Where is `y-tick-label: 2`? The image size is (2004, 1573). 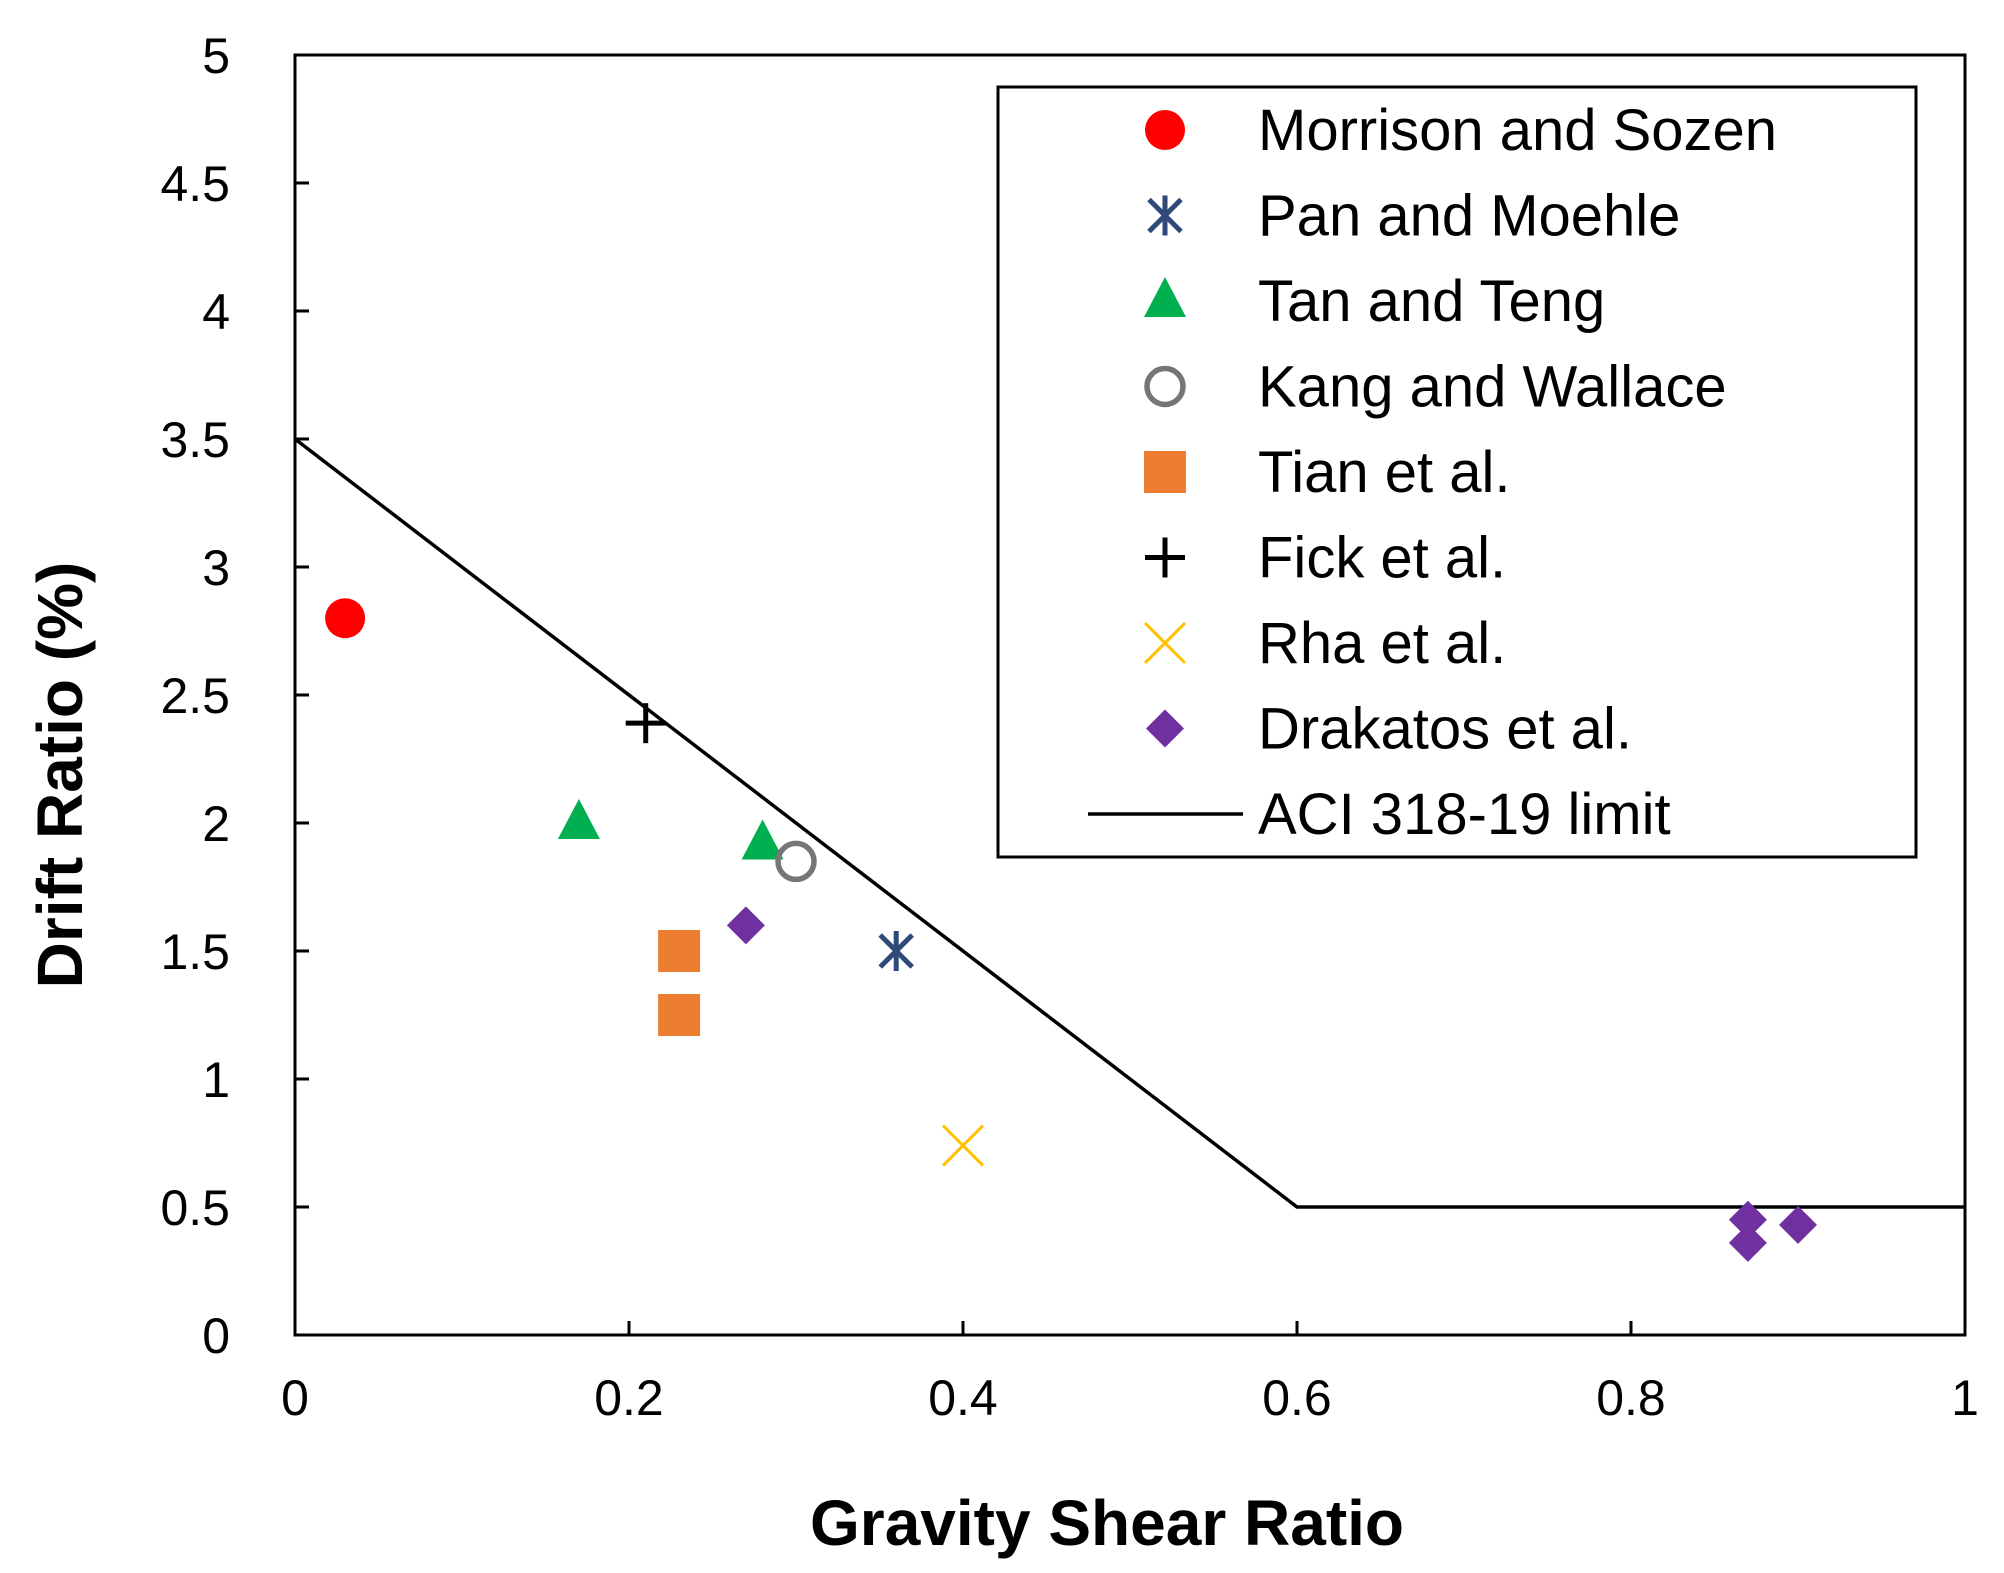
y-tick-label: 2 is located at coordinates (216, 824).